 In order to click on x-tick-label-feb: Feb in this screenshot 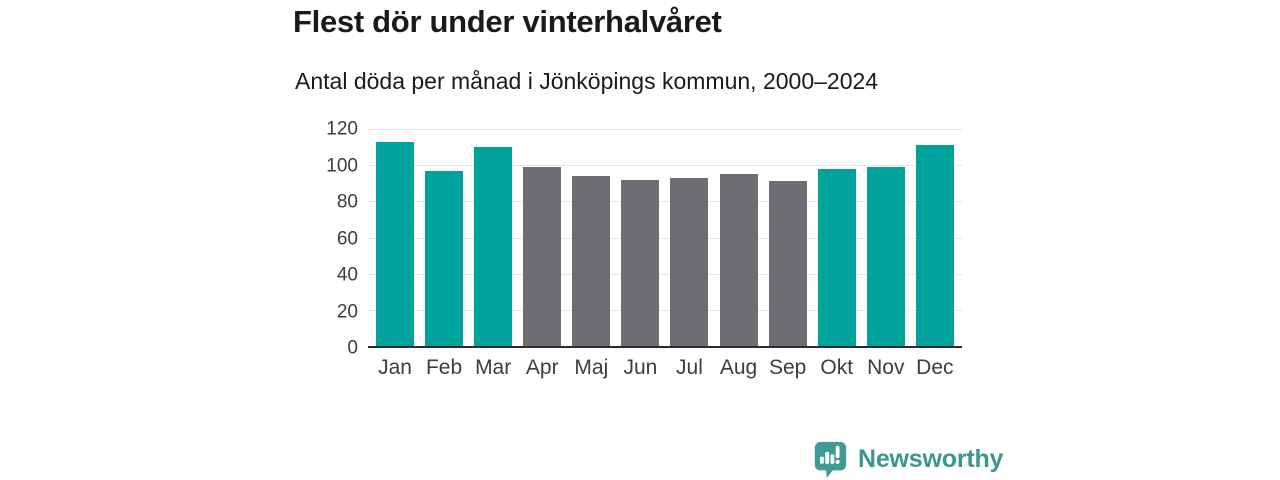, I will do `click(444, 367)`.